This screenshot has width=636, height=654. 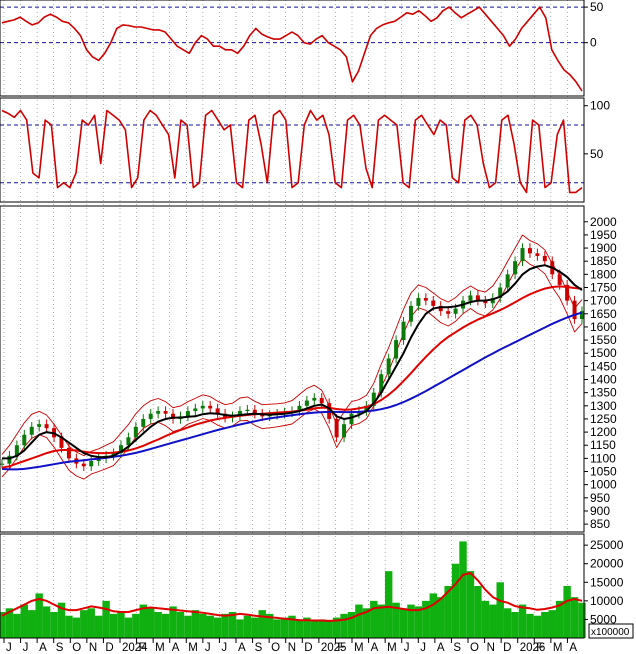 I want to click on price-tick-label: 2000, so click(x=603, y=222).